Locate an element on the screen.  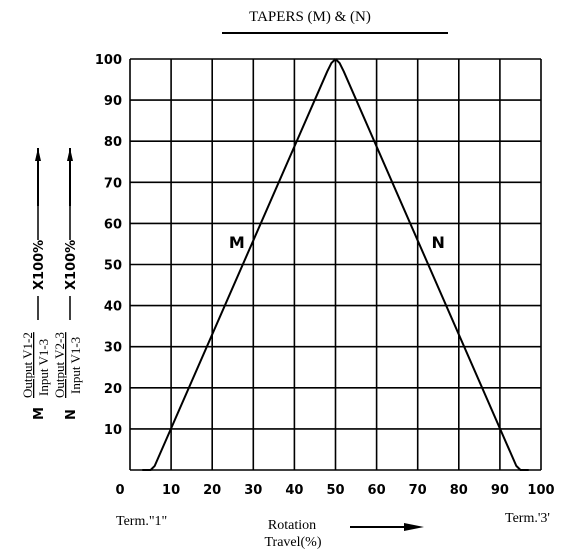
y-label-n-numerator: Output V2-3 is located at coordinates (59, 365).